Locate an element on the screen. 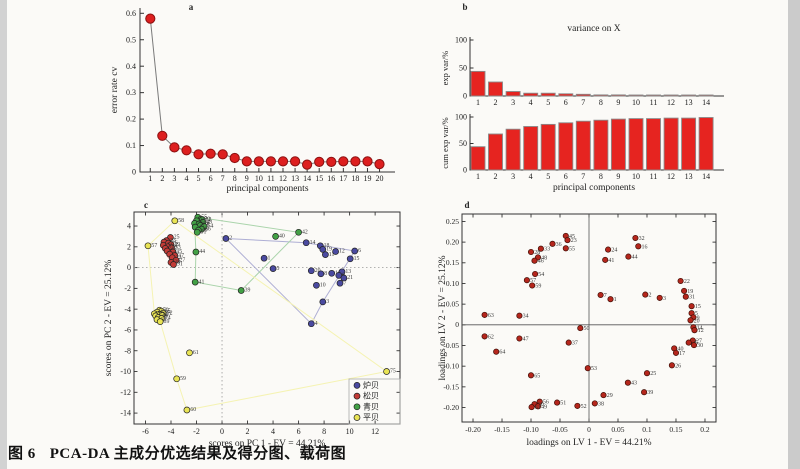  svg-text: 58 is located at coordinates (181, 221).